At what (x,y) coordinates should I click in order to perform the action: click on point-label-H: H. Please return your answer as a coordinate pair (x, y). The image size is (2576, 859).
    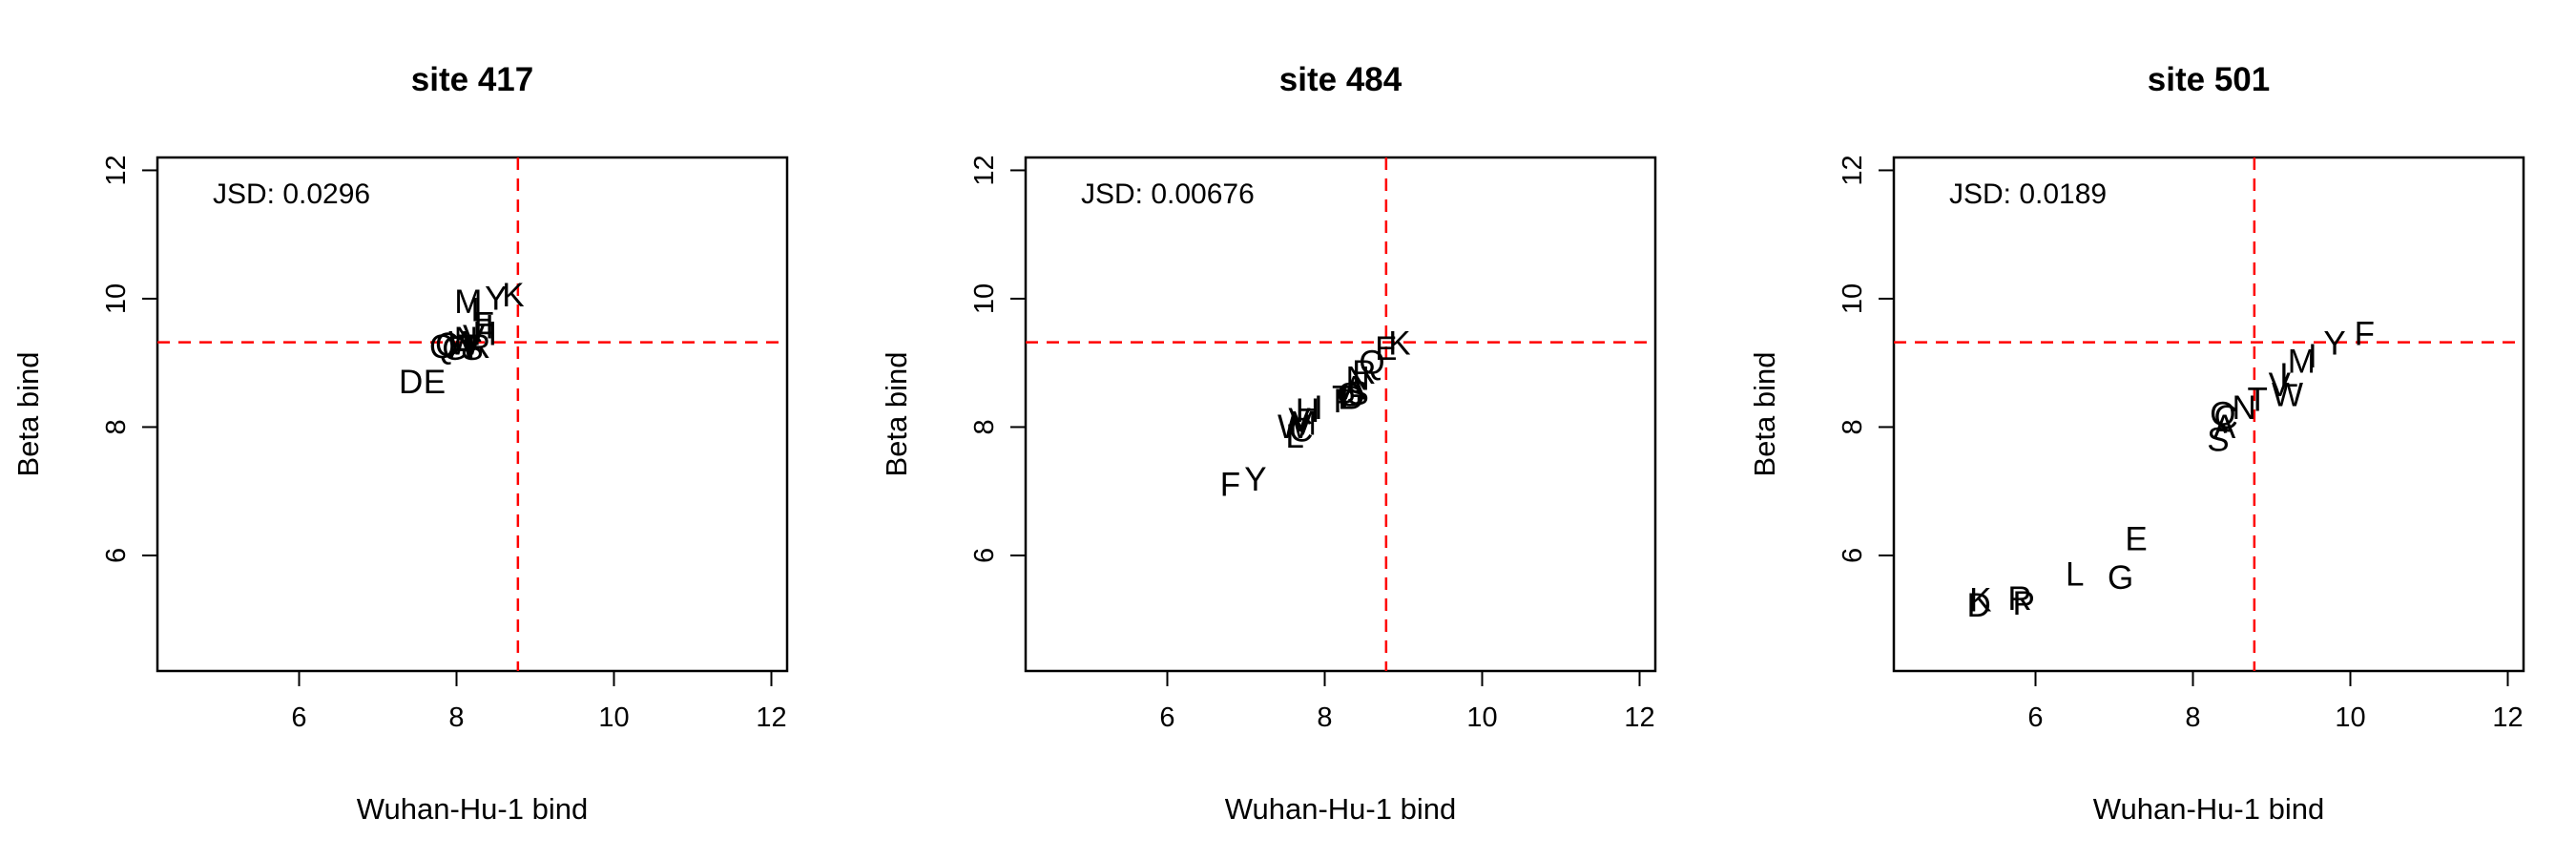
    Looking at the image, I should click on (485, 333).